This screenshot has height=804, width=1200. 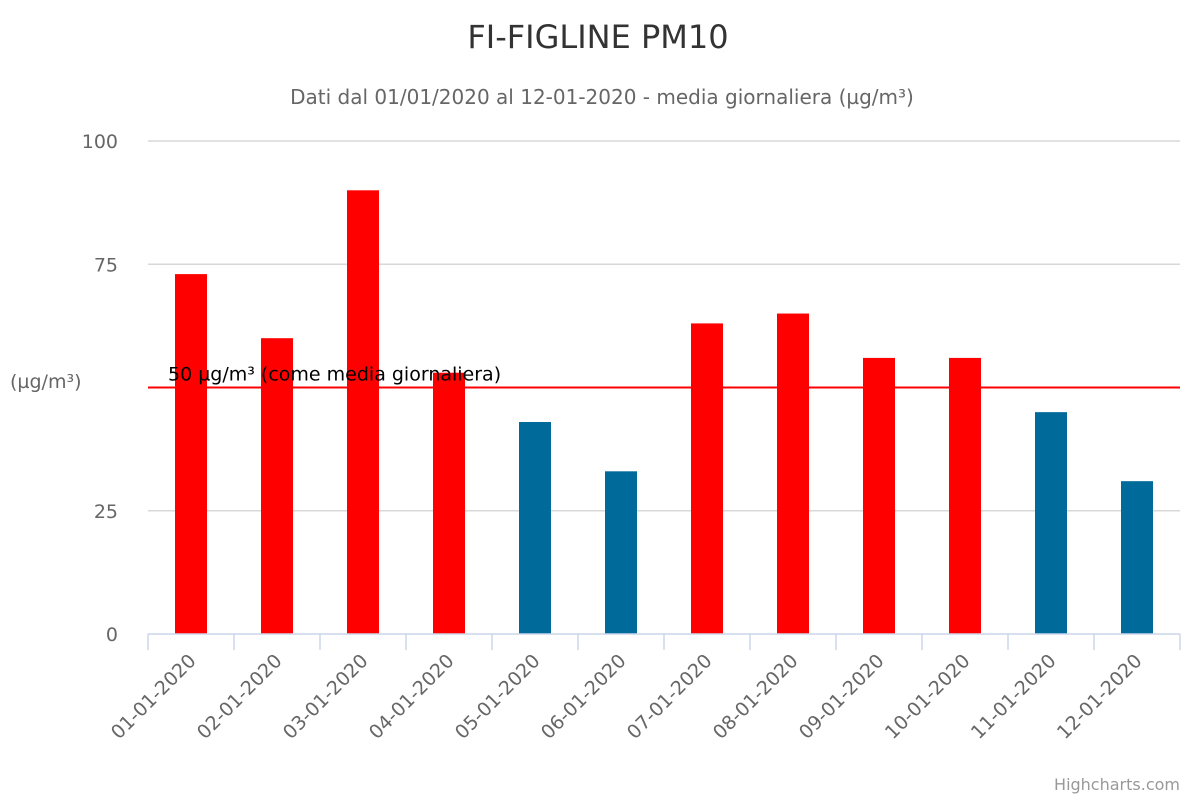 I want to click on y-tick-label: 100, so click(x=100, y=142).